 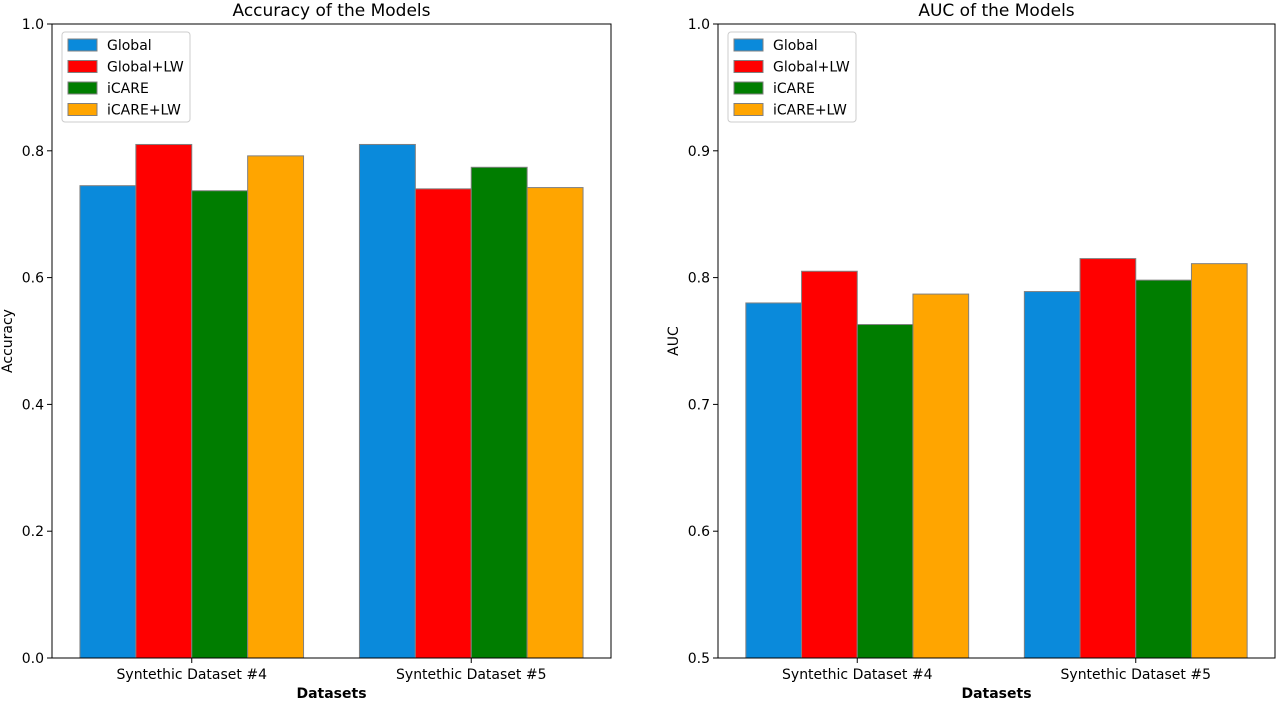 What do you see at coordinates (674, 341) in the screenshot?
I see `y-axis-label: AUC` at bounding box center [674, 341].